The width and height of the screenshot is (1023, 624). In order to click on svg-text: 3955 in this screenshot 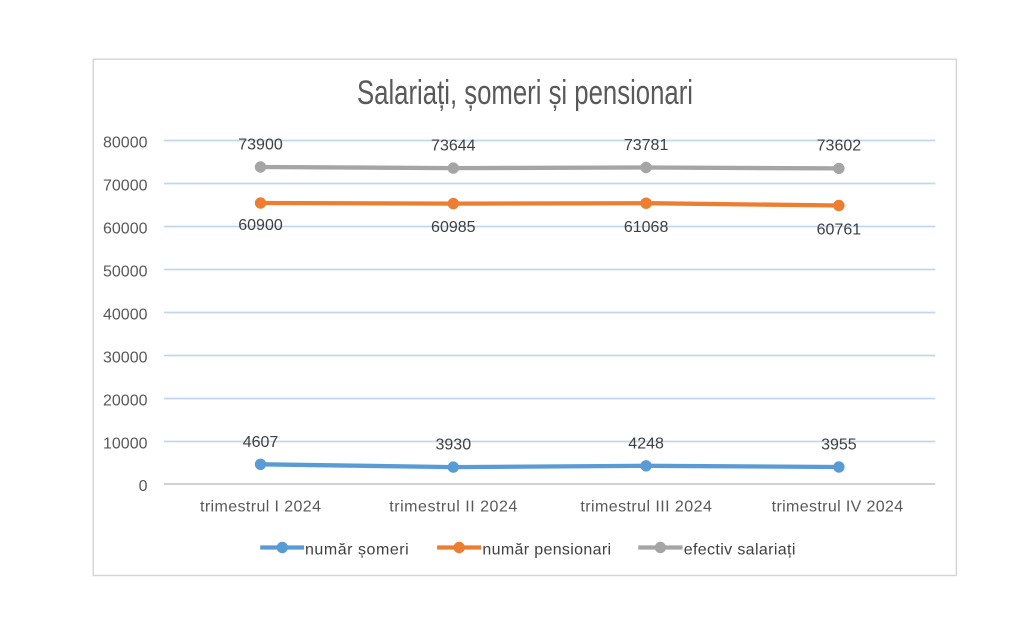, I will do `click(839, 445)`.